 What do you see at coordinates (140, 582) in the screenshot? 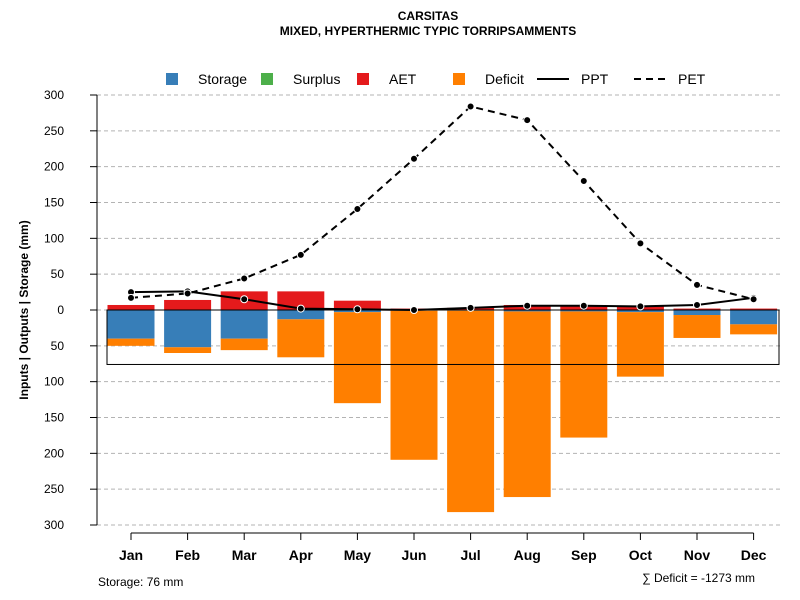
I see `storage-footnote: Storage: 76 mm` at bounding box center [140, 582].